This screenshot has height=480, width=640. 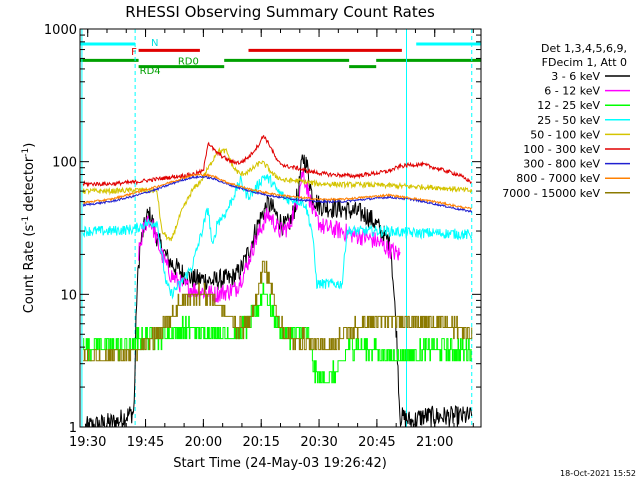 I want to click on y-axis-label-main: Count Rate (s, so click(x=29, y=269).